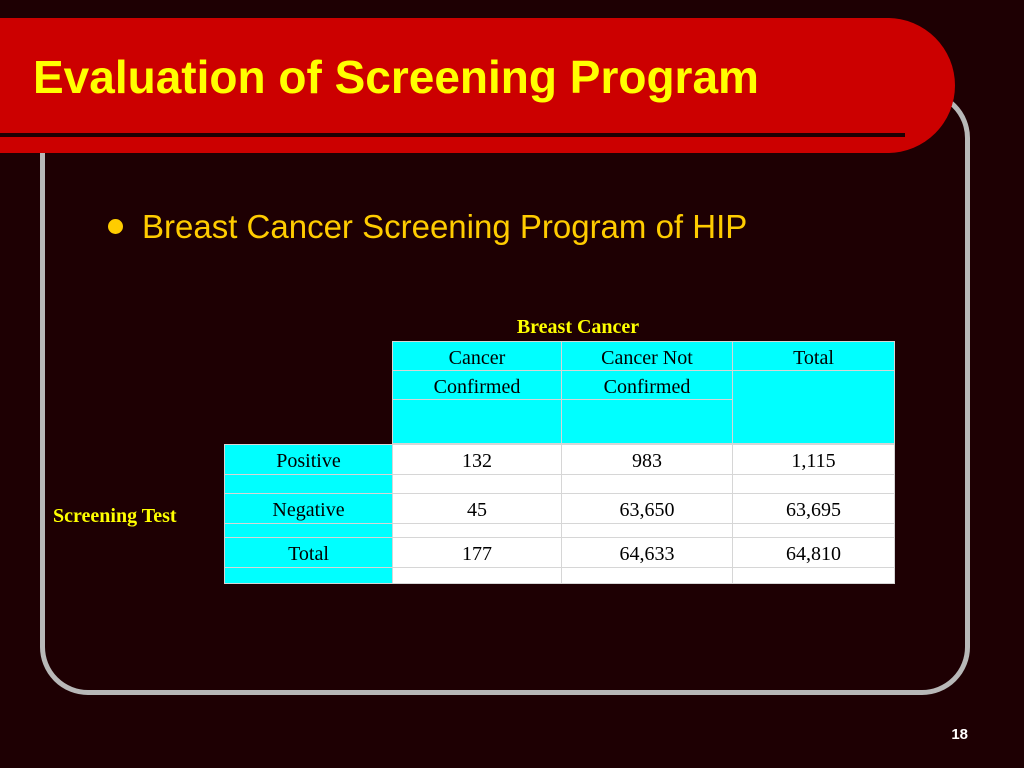  I want to click on column-header-cell: Cancer, so click(477, 356).